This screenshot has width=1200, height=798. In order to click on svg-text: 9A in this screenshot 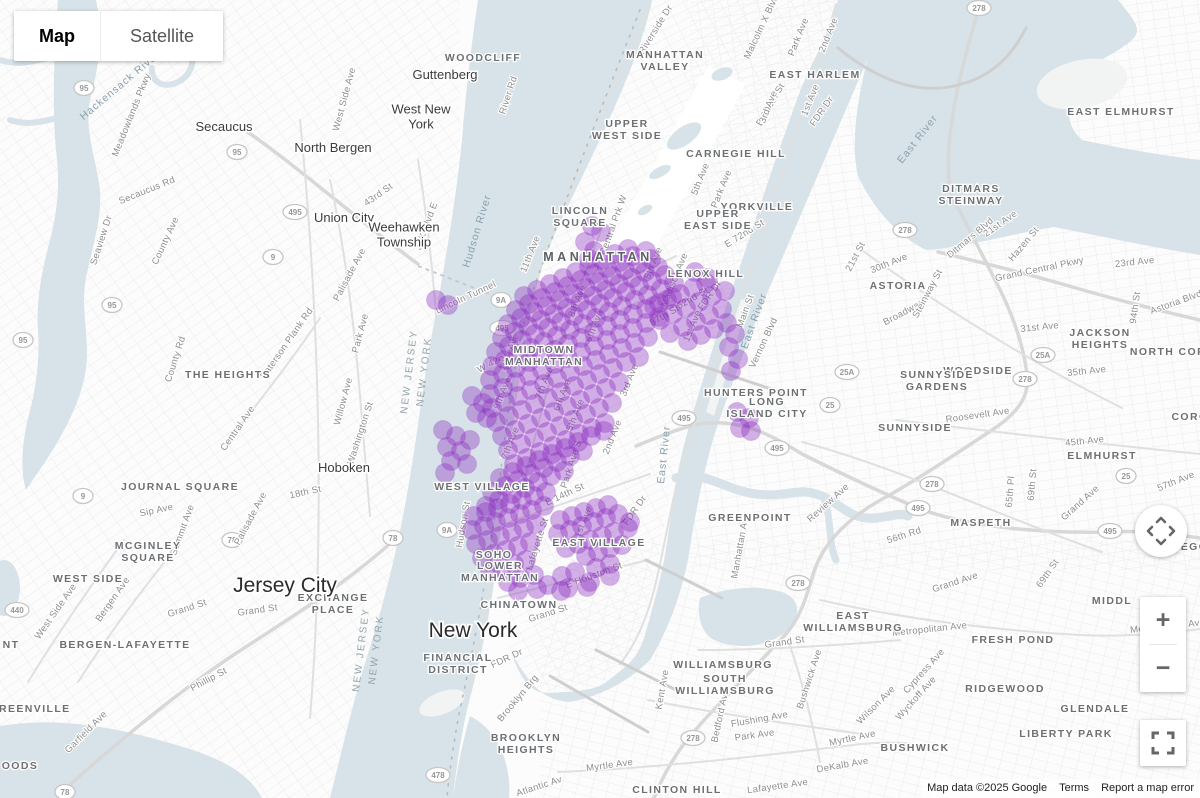, I will do `click(447, 530)`.